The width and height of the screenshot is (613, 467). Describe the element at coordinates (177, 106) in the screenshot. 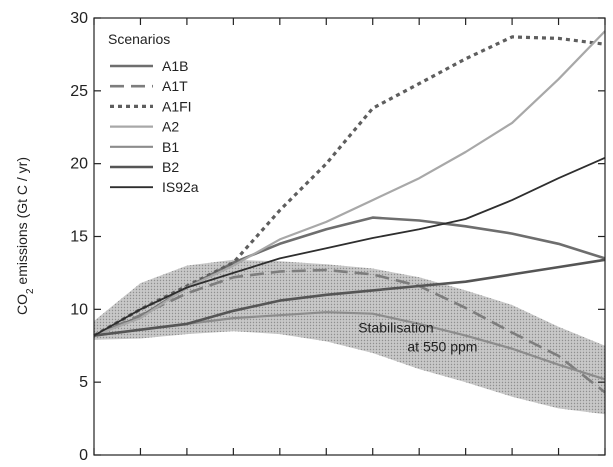

I see `legend-label-a1fi: A1FI` at that location.